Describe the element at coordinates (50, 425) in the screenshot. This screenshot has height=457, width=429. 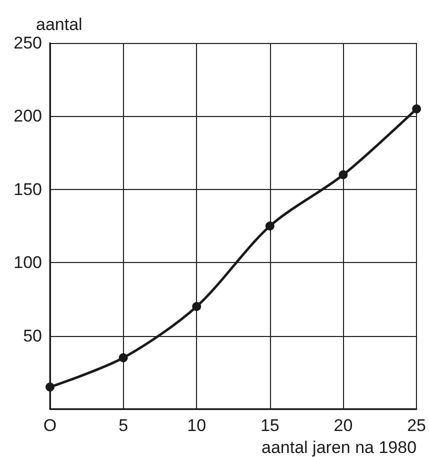
I see `x-tick-label: O` at that location.